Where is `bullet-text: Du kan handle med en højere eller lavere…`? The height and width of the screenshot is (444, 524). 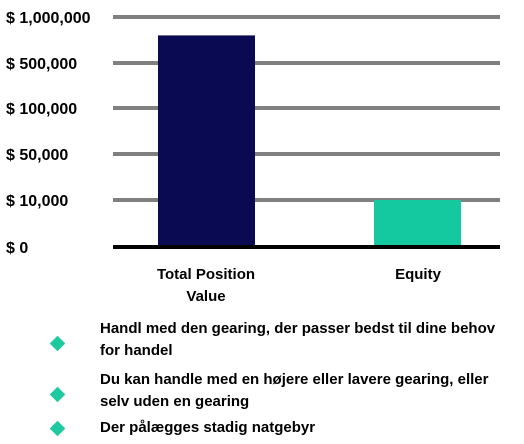
bullet-text: Du kan handle med en højere eller lavere… is located at coordinates (294, 390).